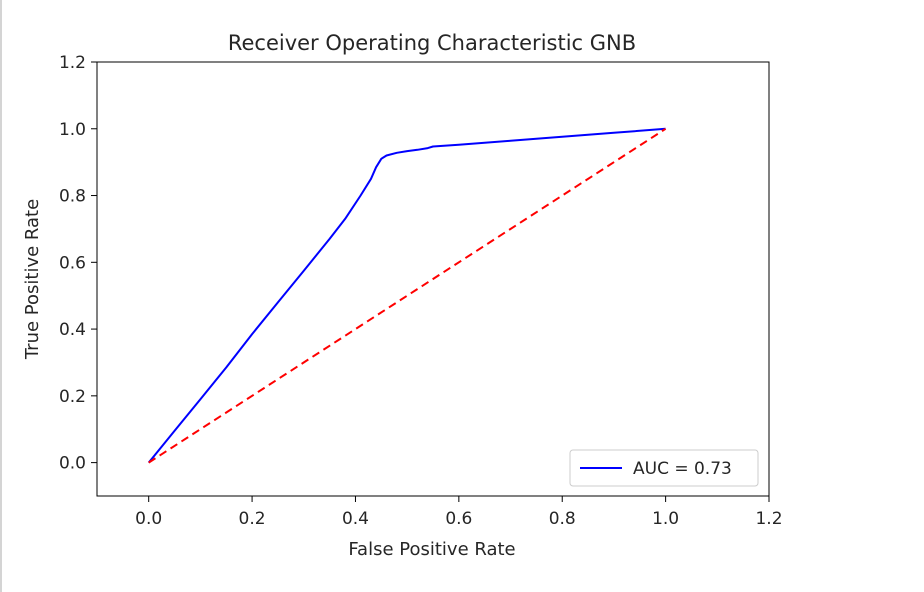 Image resolution: width=924 pixels, height=592 pixels. I want to click on x-tick-label: 0.0, so click(148, 519).